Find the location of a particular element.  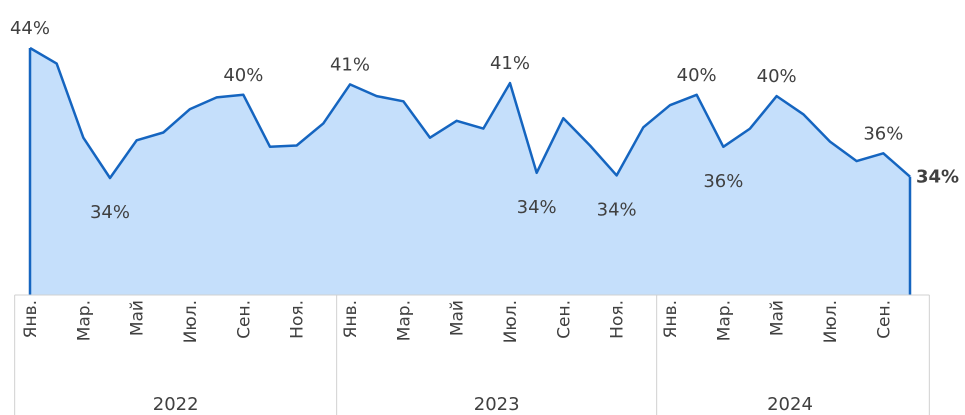

year-label: 2022 is located at coordinates (176, 404).